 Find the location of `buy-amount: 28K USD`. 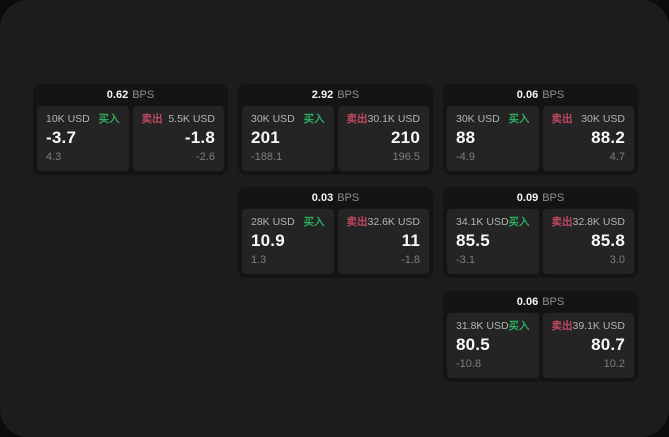

buy-amount: 28K USD is located at coordinates (273, 222).